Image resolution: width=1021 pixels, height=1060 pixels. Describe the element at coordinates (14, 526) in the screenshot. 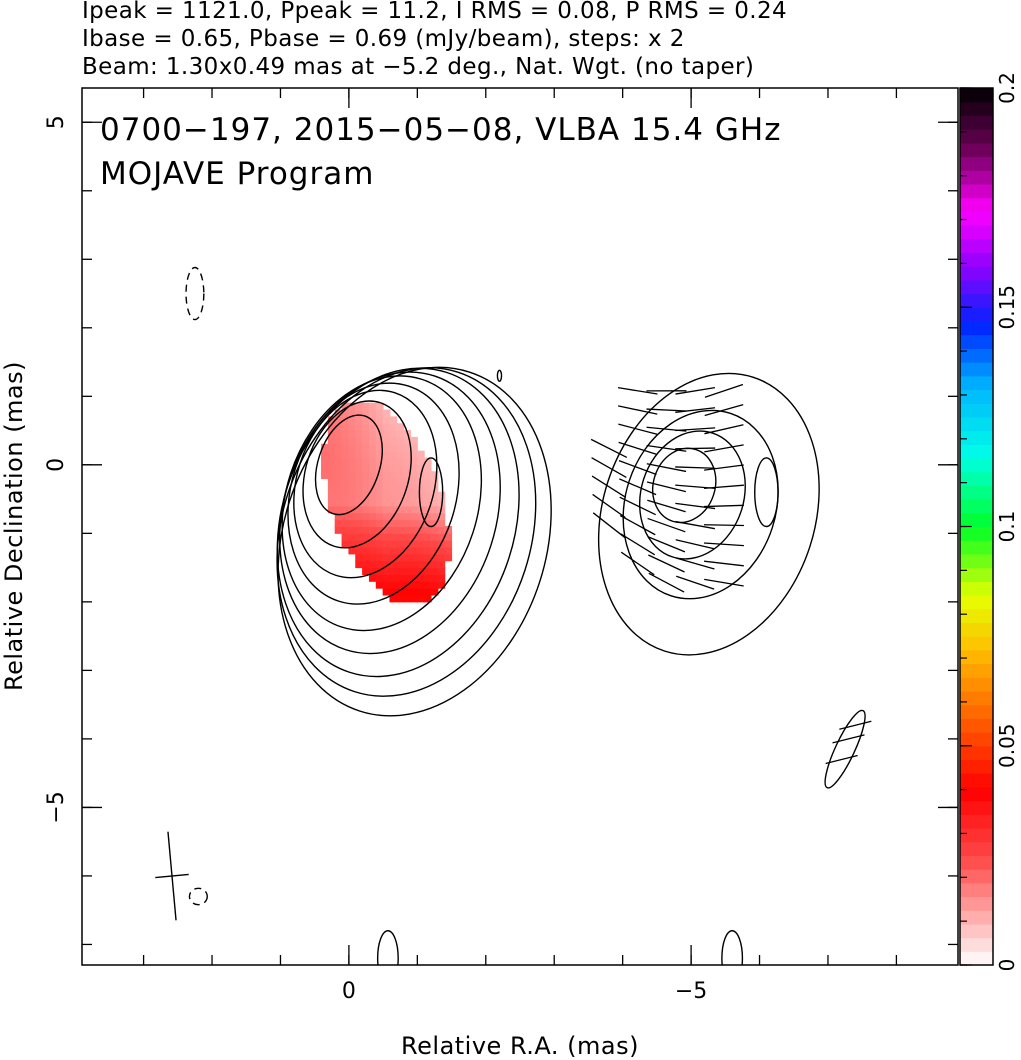

I see `y-axis-label: Relative Declination (mas)` at that location.